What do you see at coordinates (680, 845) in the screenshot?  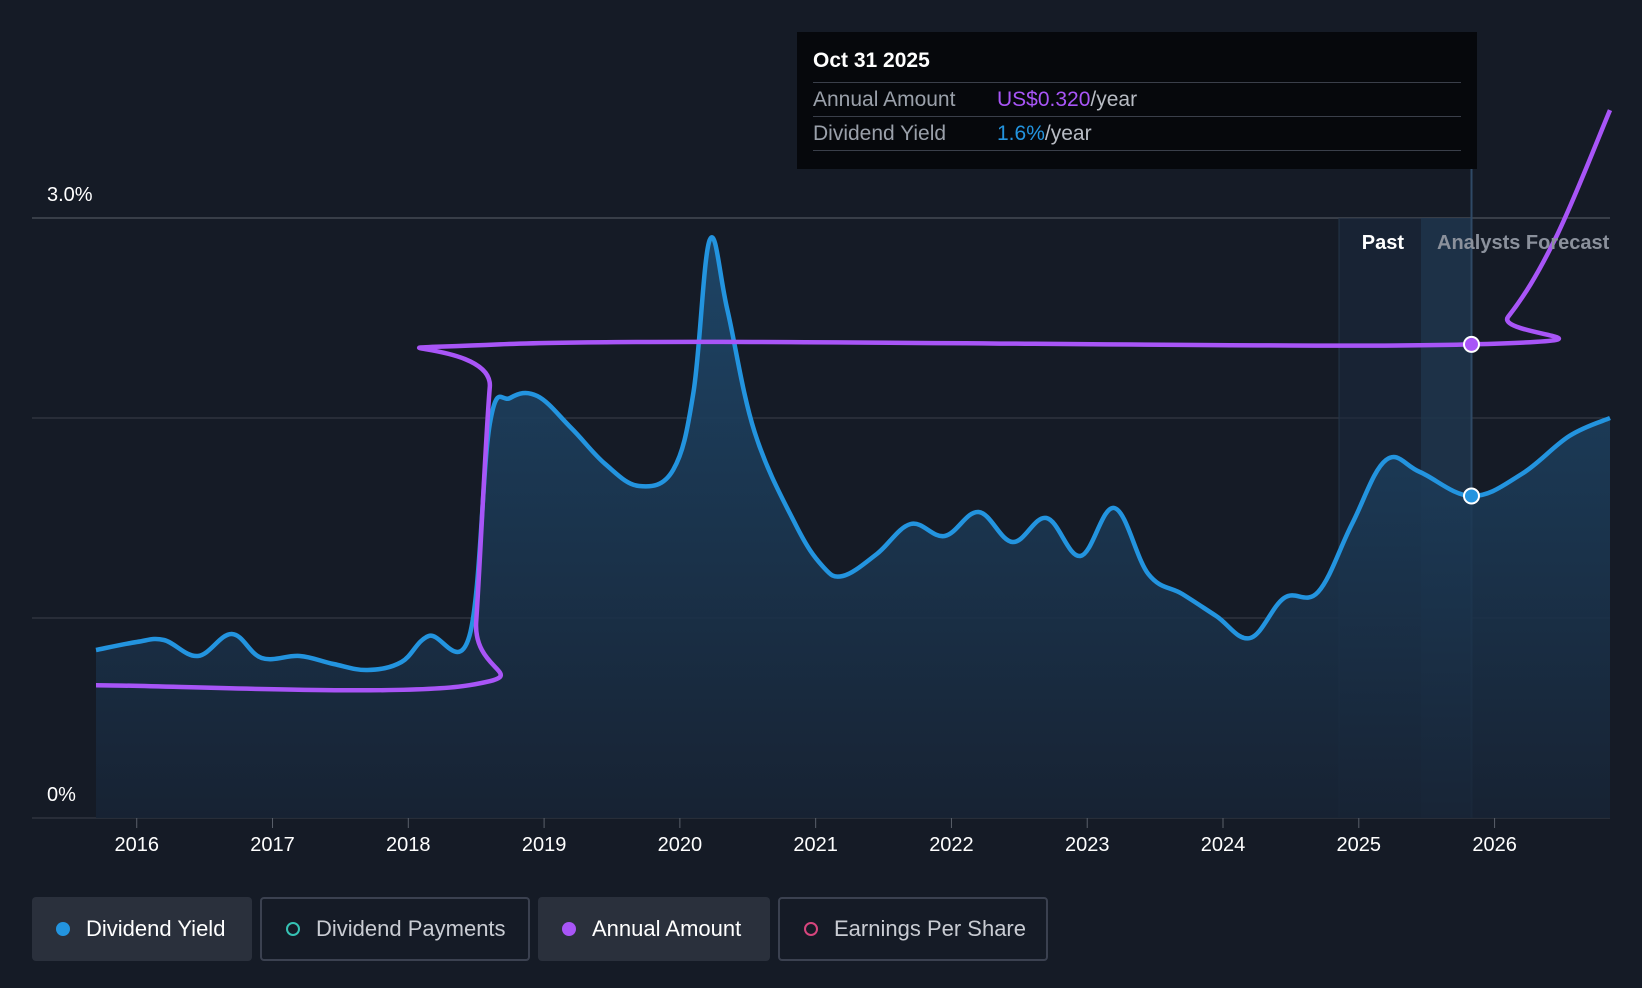 I see `x-tick-label: 2020` at bounding box center [680, 845].